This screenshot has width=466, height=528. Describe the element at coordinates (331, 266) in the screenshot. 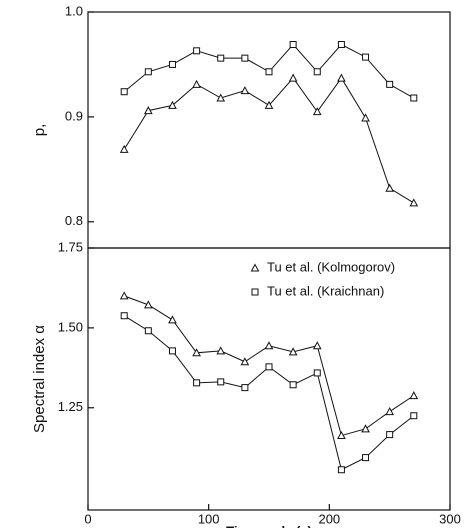

I see `legend-label: Tu et al. (Kolmogorov)` at that location.